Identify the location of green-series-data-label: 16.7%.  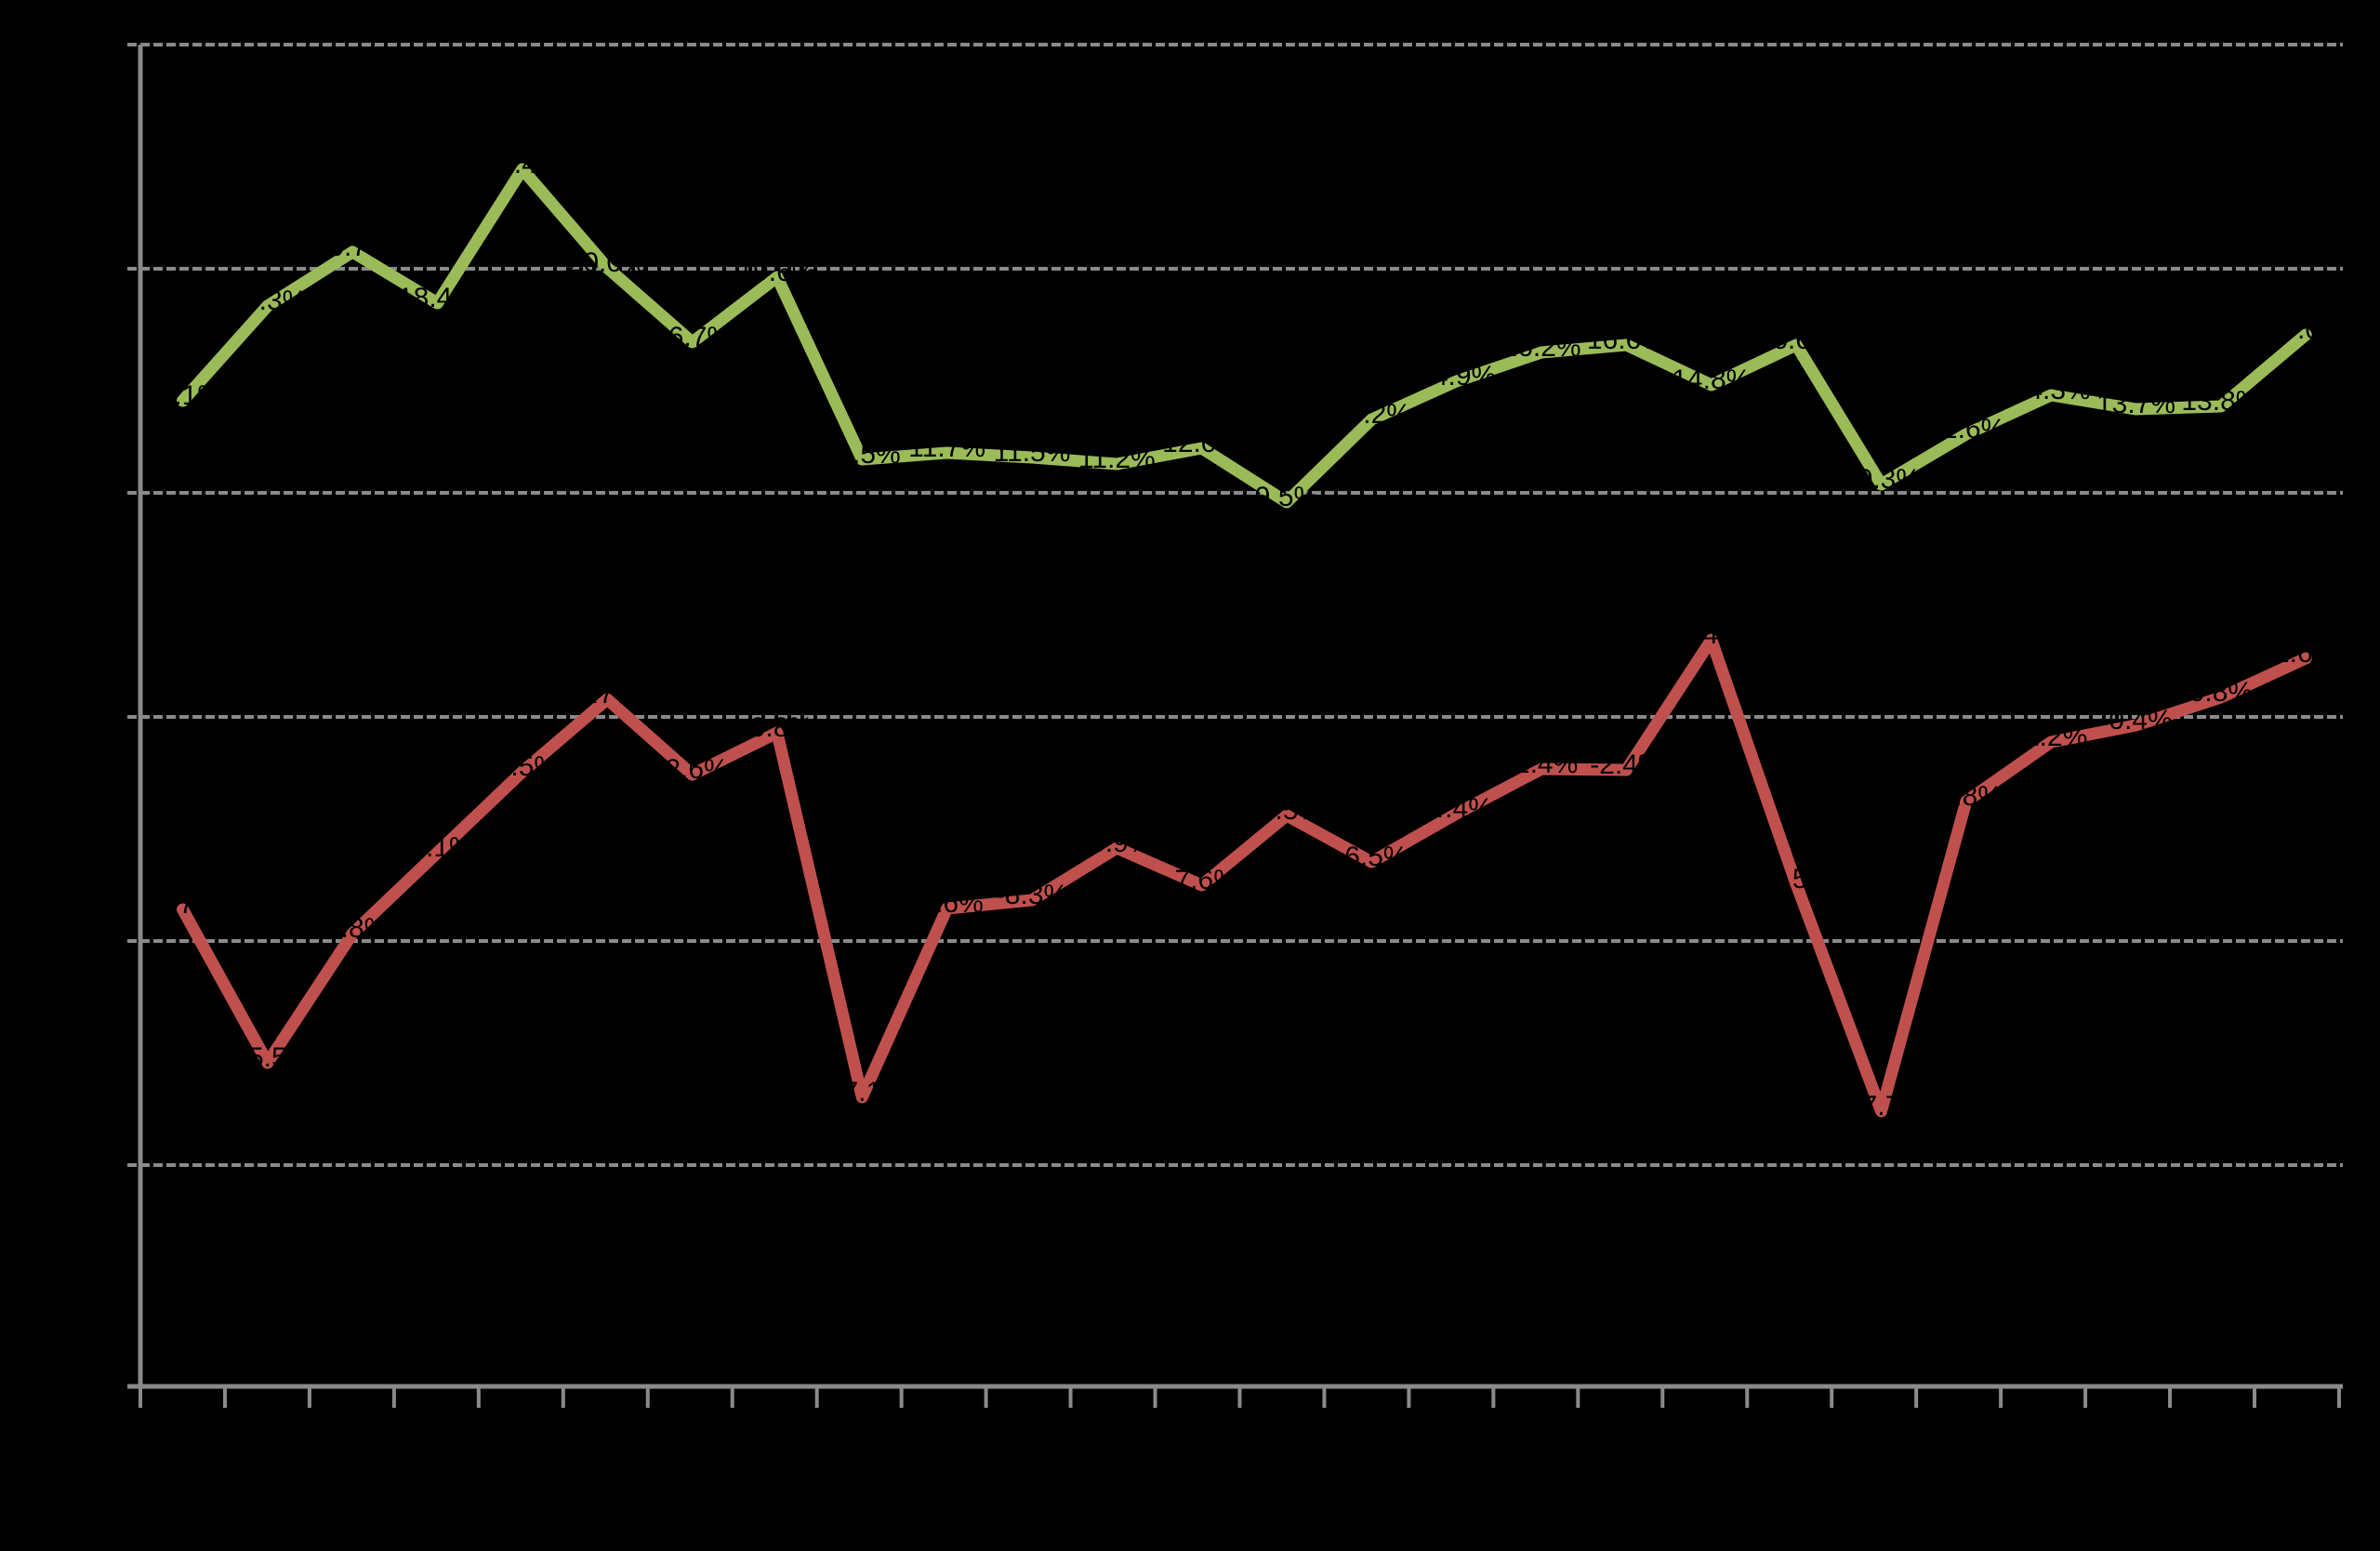
(692, 337).